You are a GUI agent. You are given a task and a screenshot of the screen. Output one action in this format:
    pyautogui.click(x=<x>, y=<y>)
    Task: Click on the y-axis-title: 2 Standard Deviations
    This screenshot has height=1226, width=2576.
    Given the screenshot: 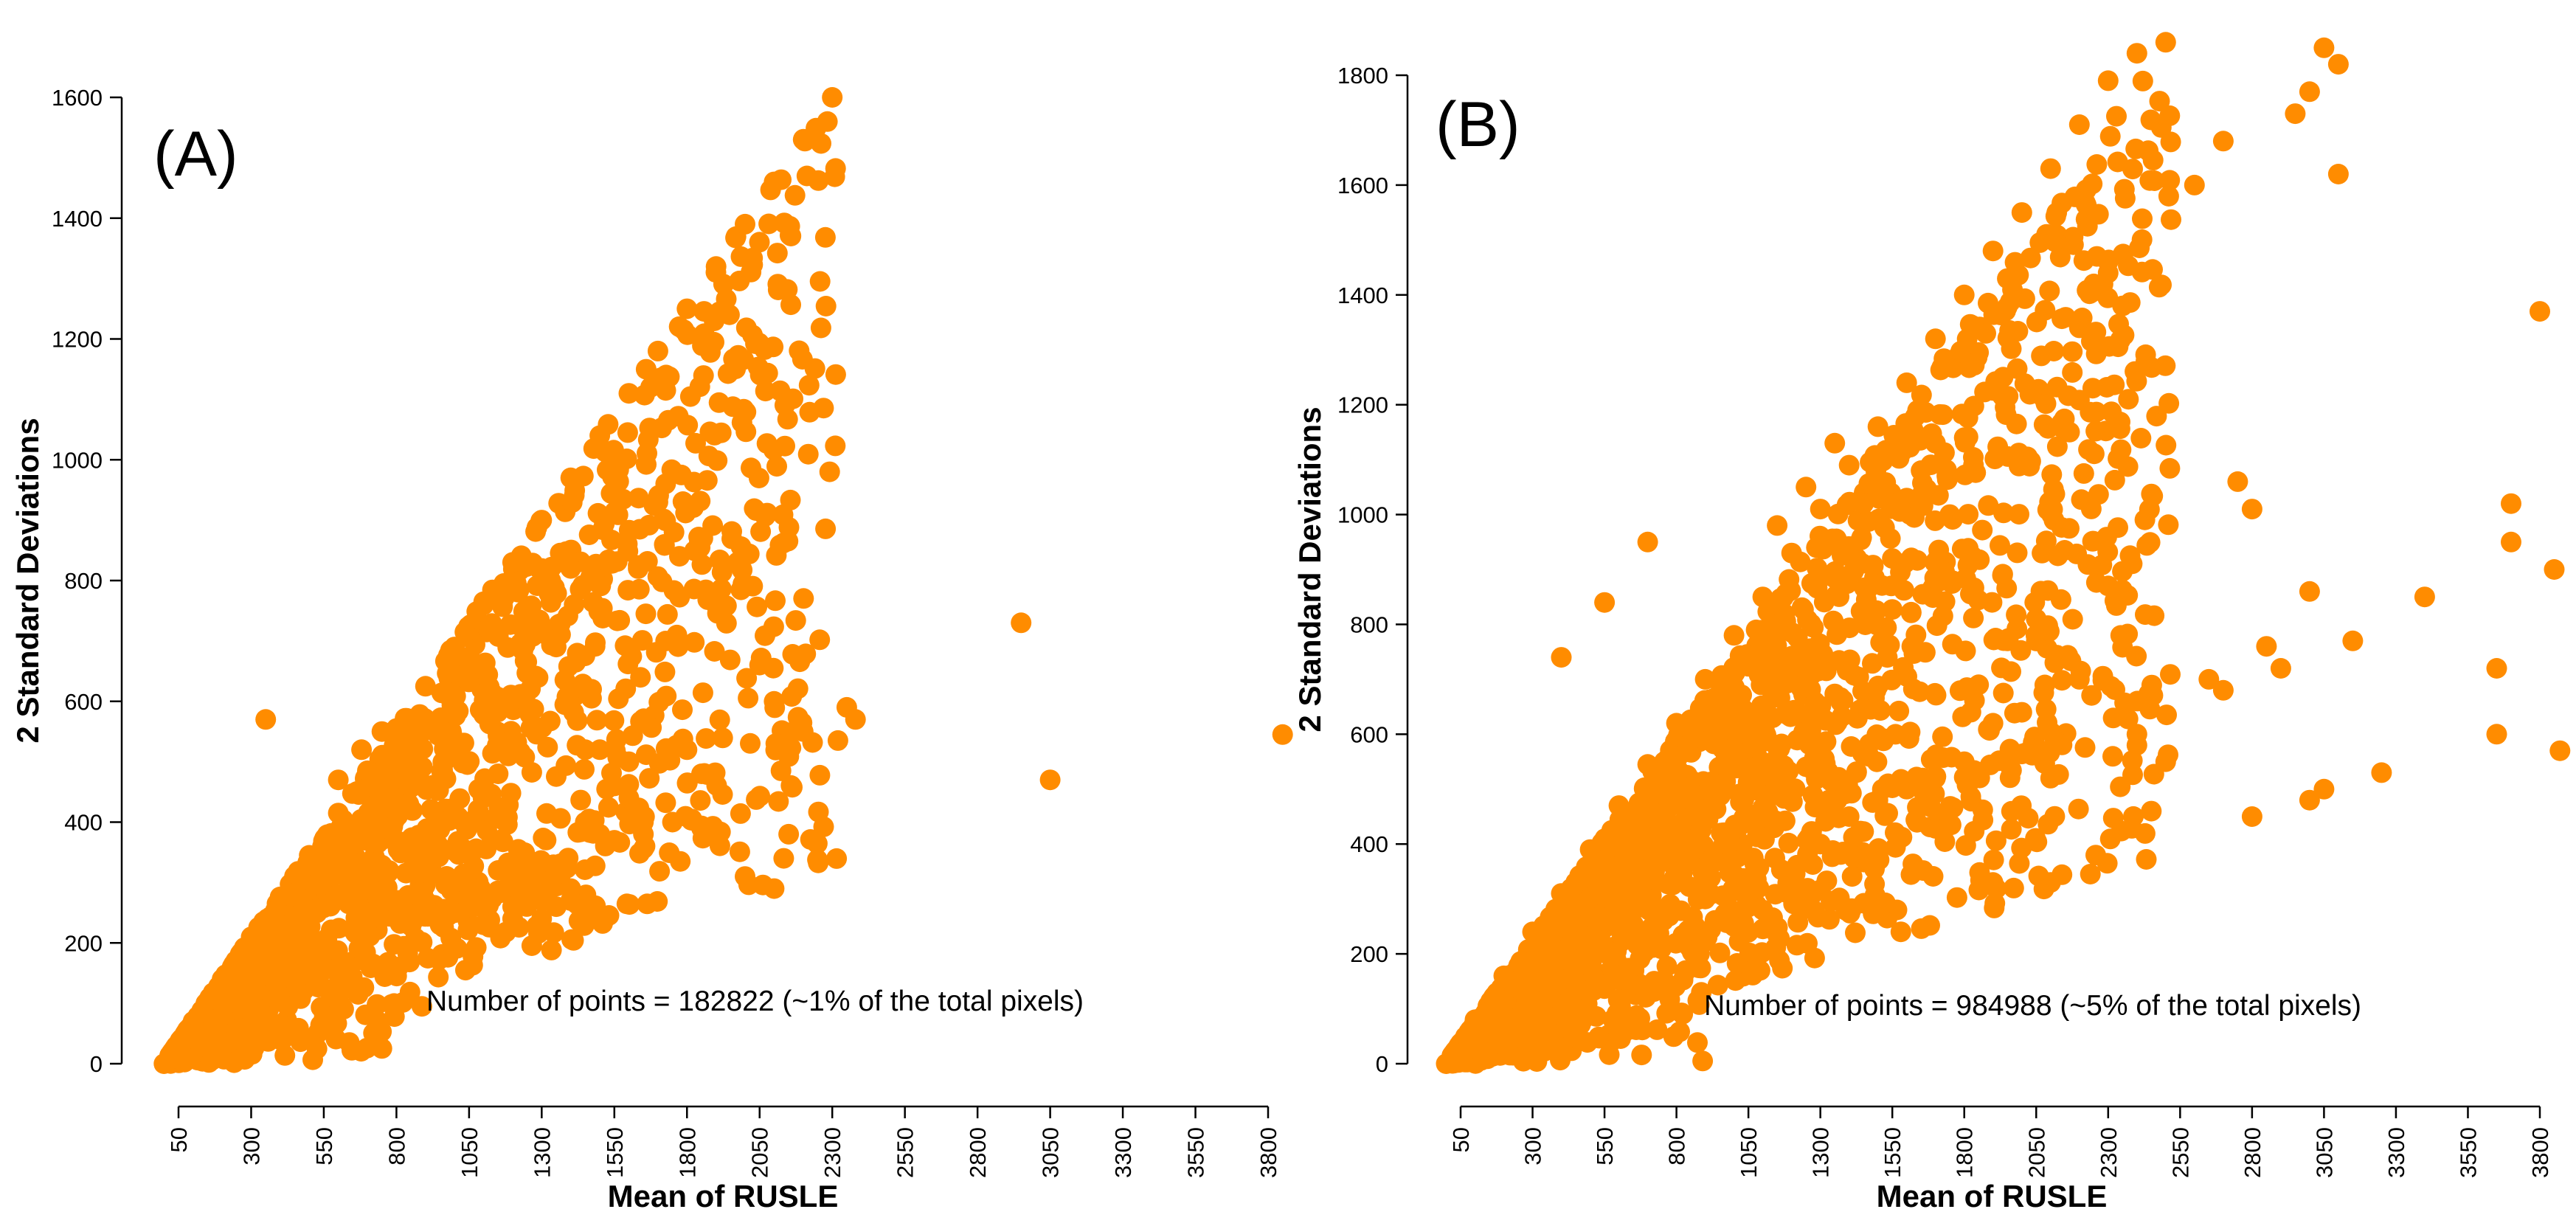 What is the action you would take?
    pyautogui.click(x=28, y=580)
    